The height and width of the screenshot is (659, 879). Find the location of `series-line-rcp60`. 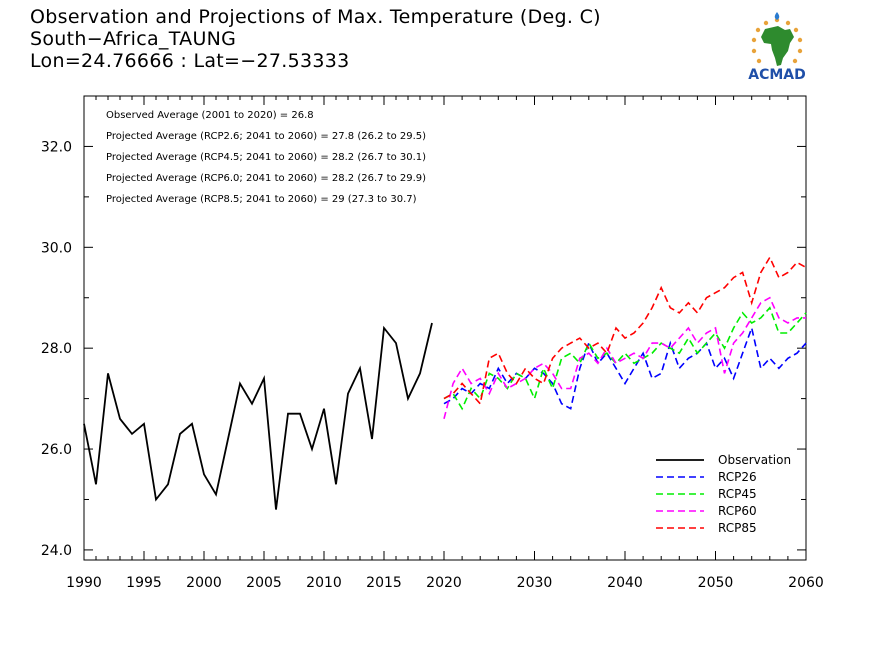

series-line-rcp60 is located at coordinates (624, 357).